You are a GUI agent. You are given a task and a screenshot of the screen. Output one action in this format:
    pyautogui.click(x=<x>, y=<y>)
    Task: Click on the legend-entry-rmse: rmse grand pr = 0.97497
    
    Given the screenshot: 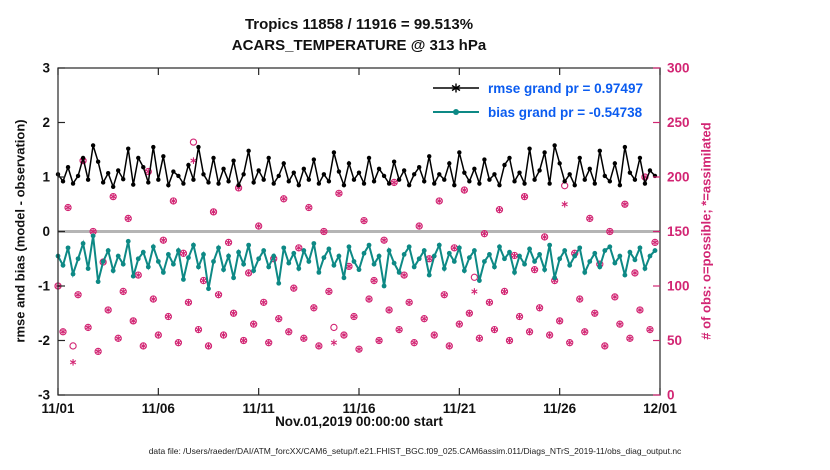 What is the action you would take?
    pyautogui.click(x=537, y=88)
    